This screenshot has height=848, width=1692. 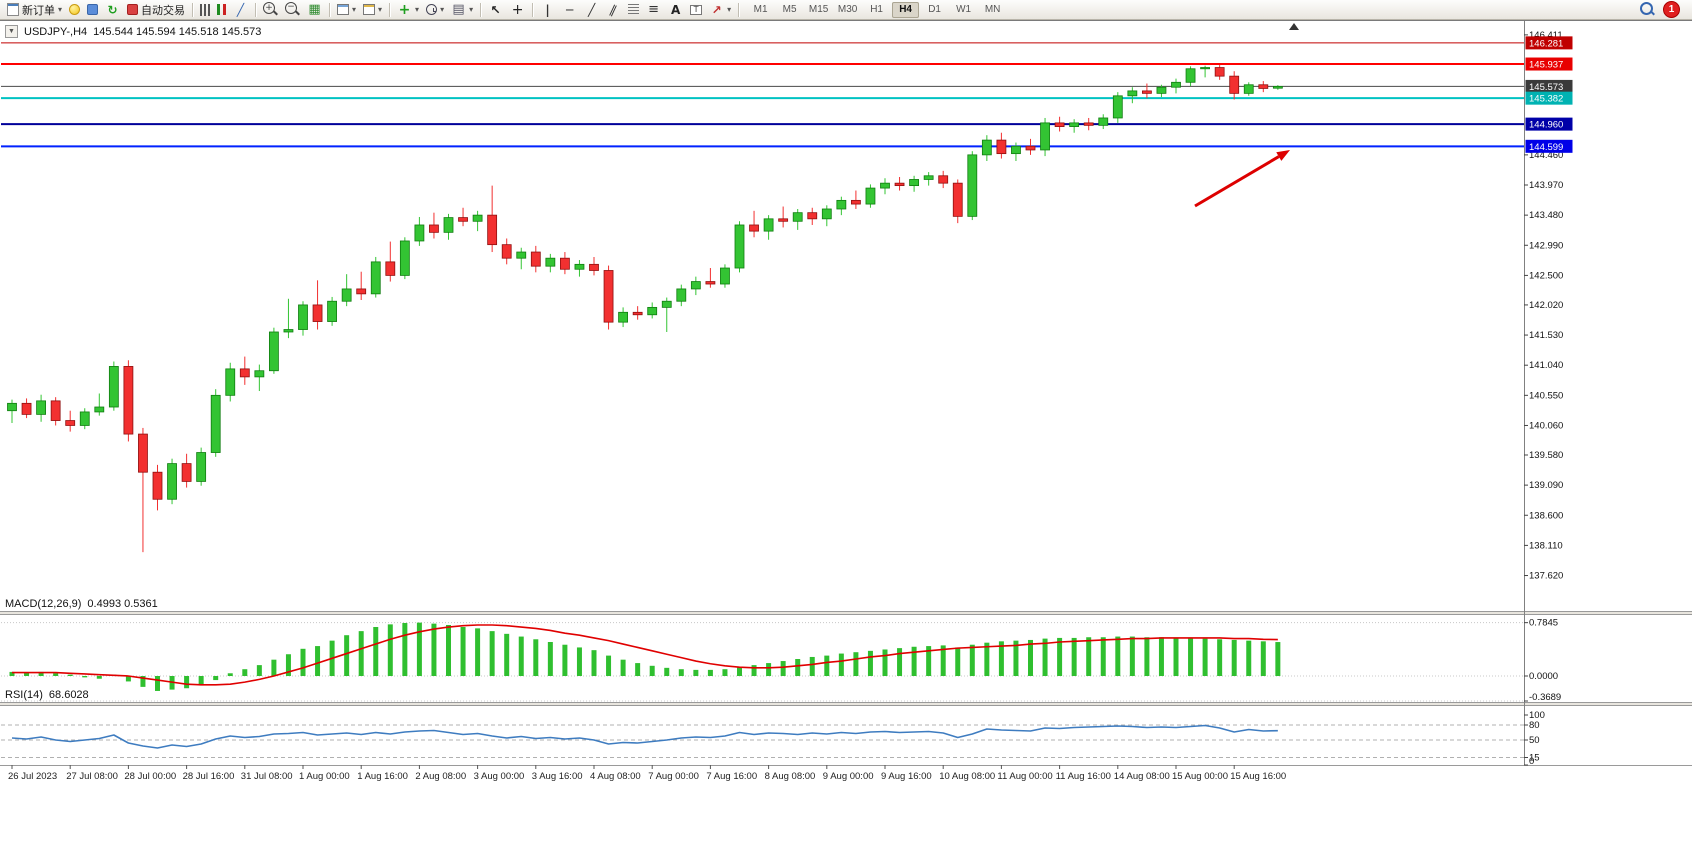 I want to click on templates-button: ▤ ▾, so click(x=462, y=10).